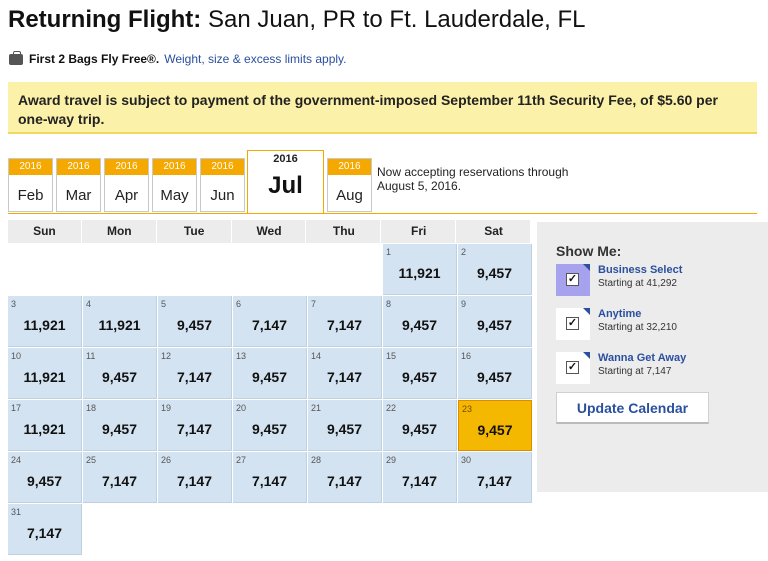 The width and height of the screenshot is (768, 561). Describe the element at coordinates (255, 59) in the screenshot. I see `bags-limits-link: Weight, size & excess limits apply.` at that location.